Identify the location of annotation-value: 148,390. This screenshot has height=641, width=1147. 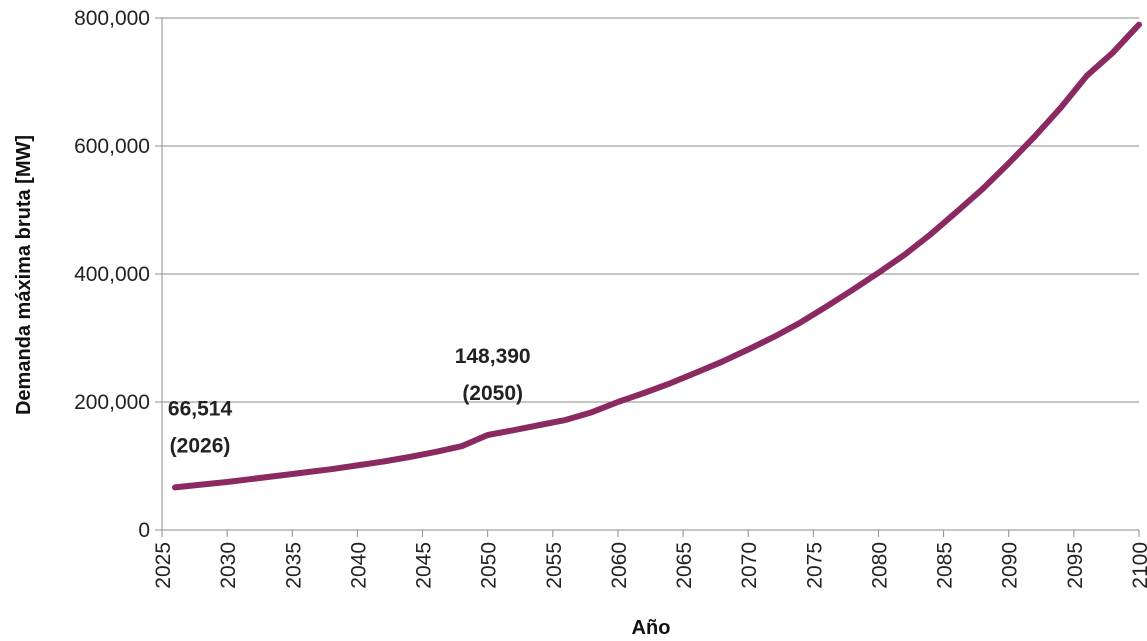
(493, 356).